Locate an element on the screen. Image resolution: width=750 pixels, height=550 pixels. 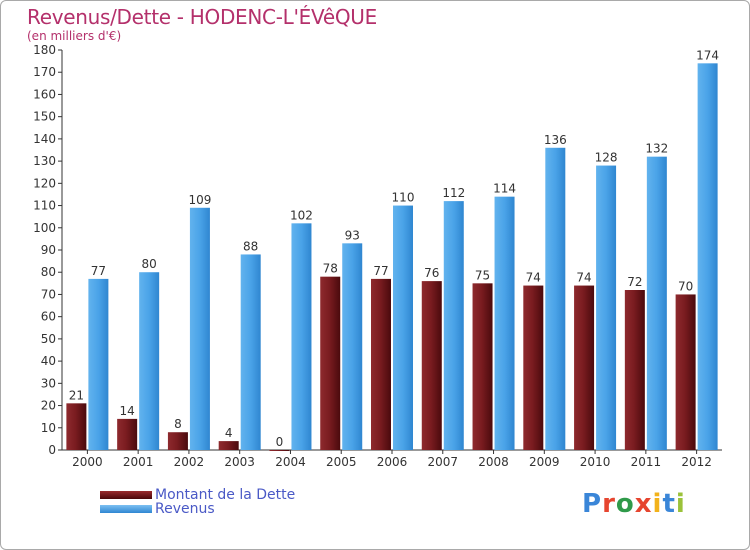
y-tick-label: 100 is located at coordinates (44, 228).